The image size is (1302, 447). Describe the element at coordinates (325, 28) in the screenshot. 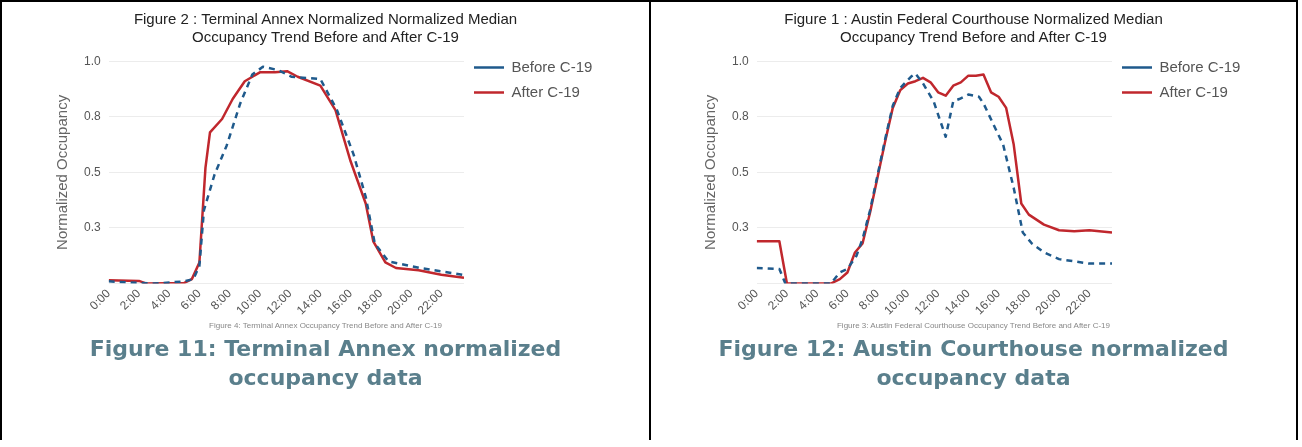

I see `chart-title: Figure 2 : Terminal Annex Normalized Normalized Median Occupancy Trend Before and After C-19` at that location.